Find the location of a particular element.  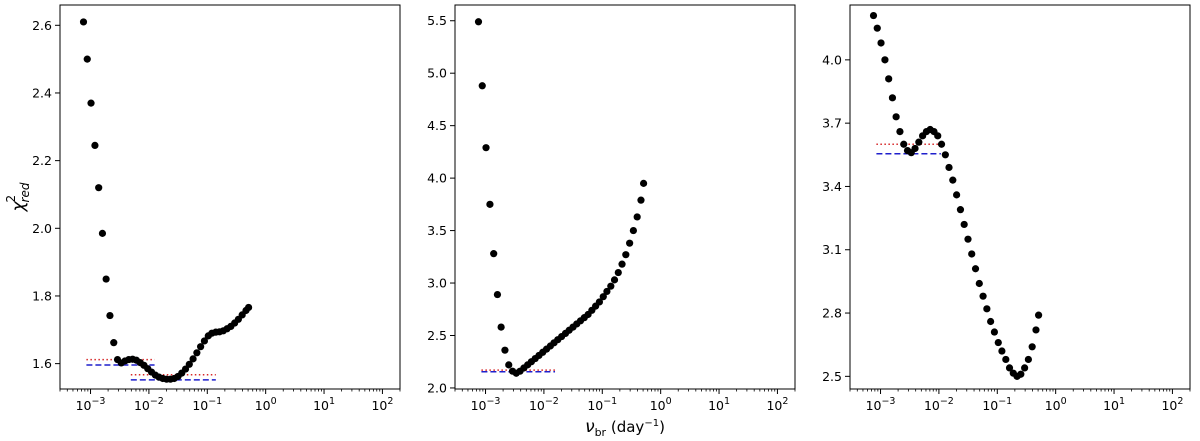

panel-3-x-tick-label: 10⁻³ is located at coordinates (881, 404).